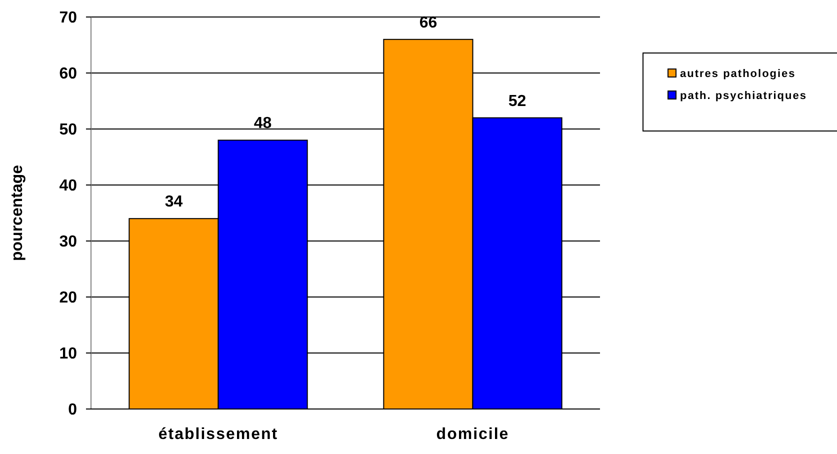  Describe the element at coordinates (68, 298) in the screenshot. I see `y-tick-label: 20` at that location.